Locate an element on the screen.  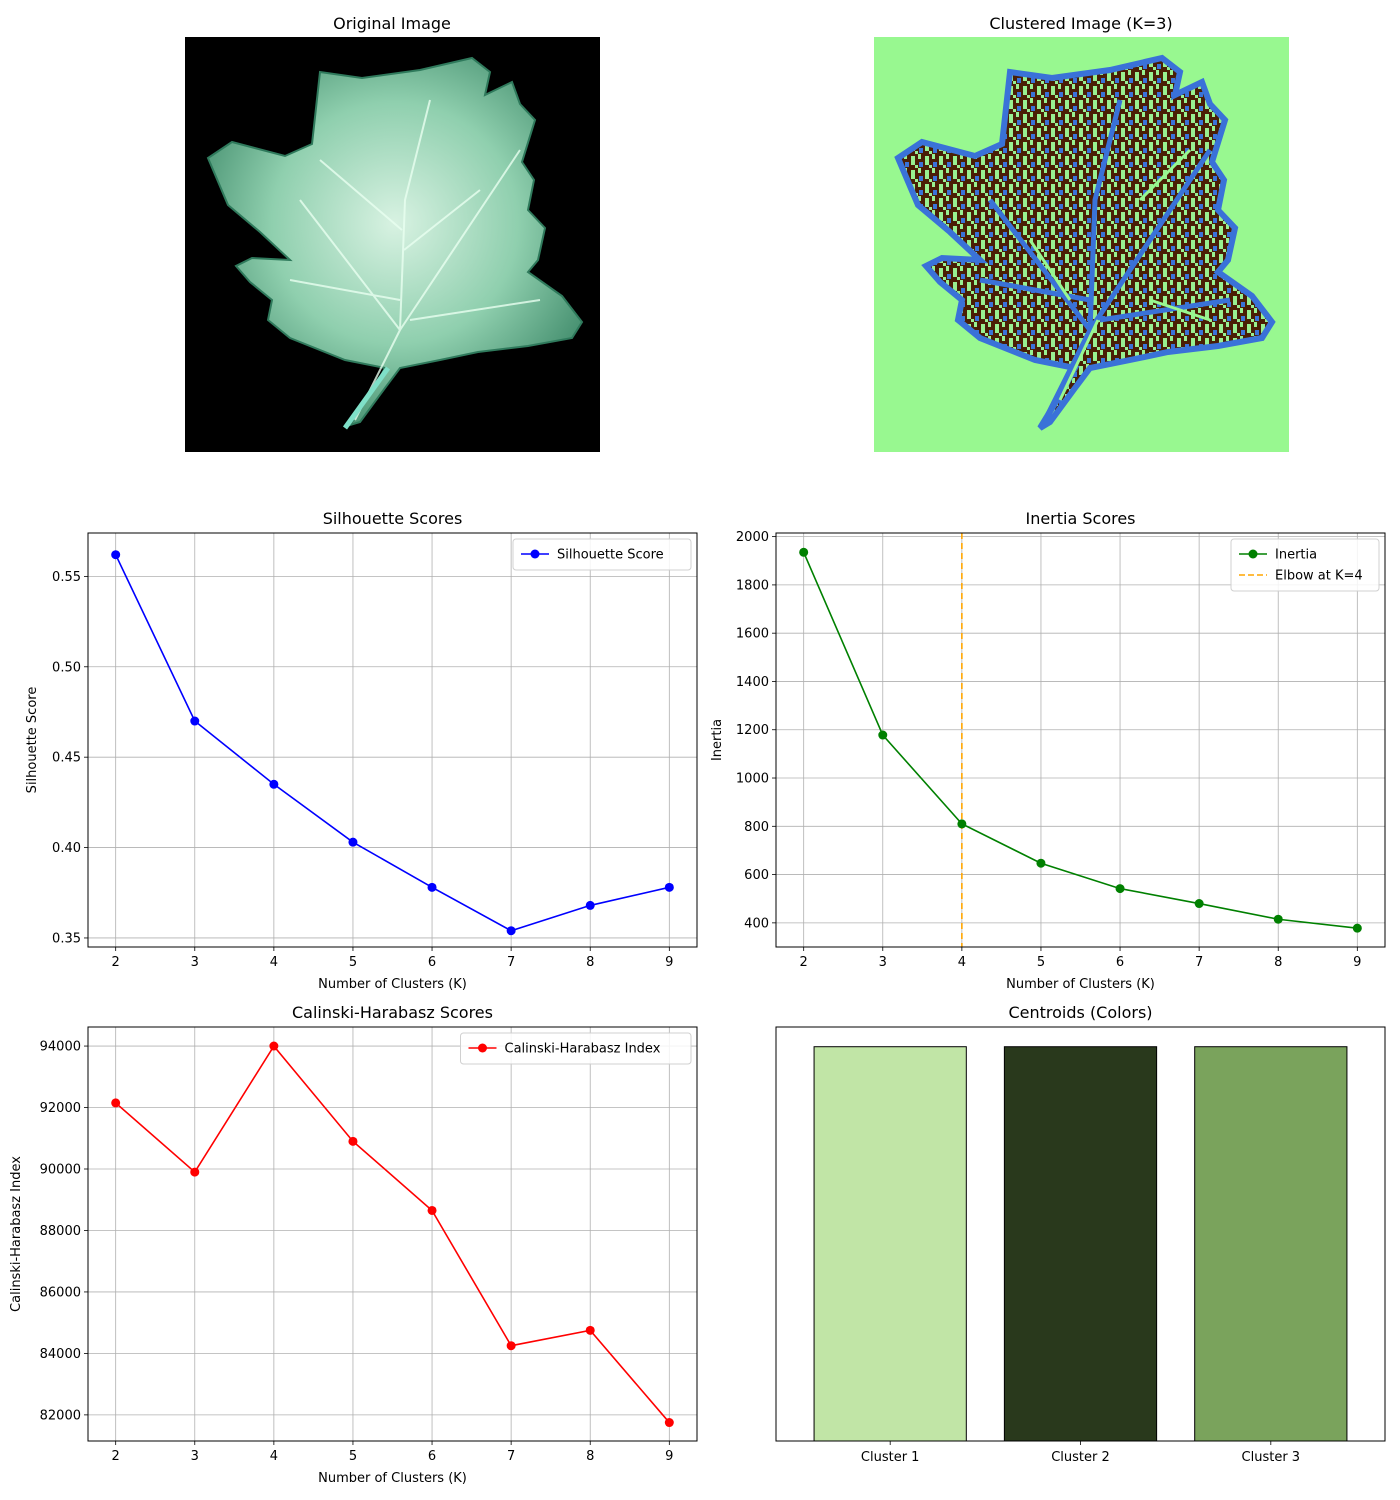
legend-label: Silhouette Score is located at coordinates (610, 555).